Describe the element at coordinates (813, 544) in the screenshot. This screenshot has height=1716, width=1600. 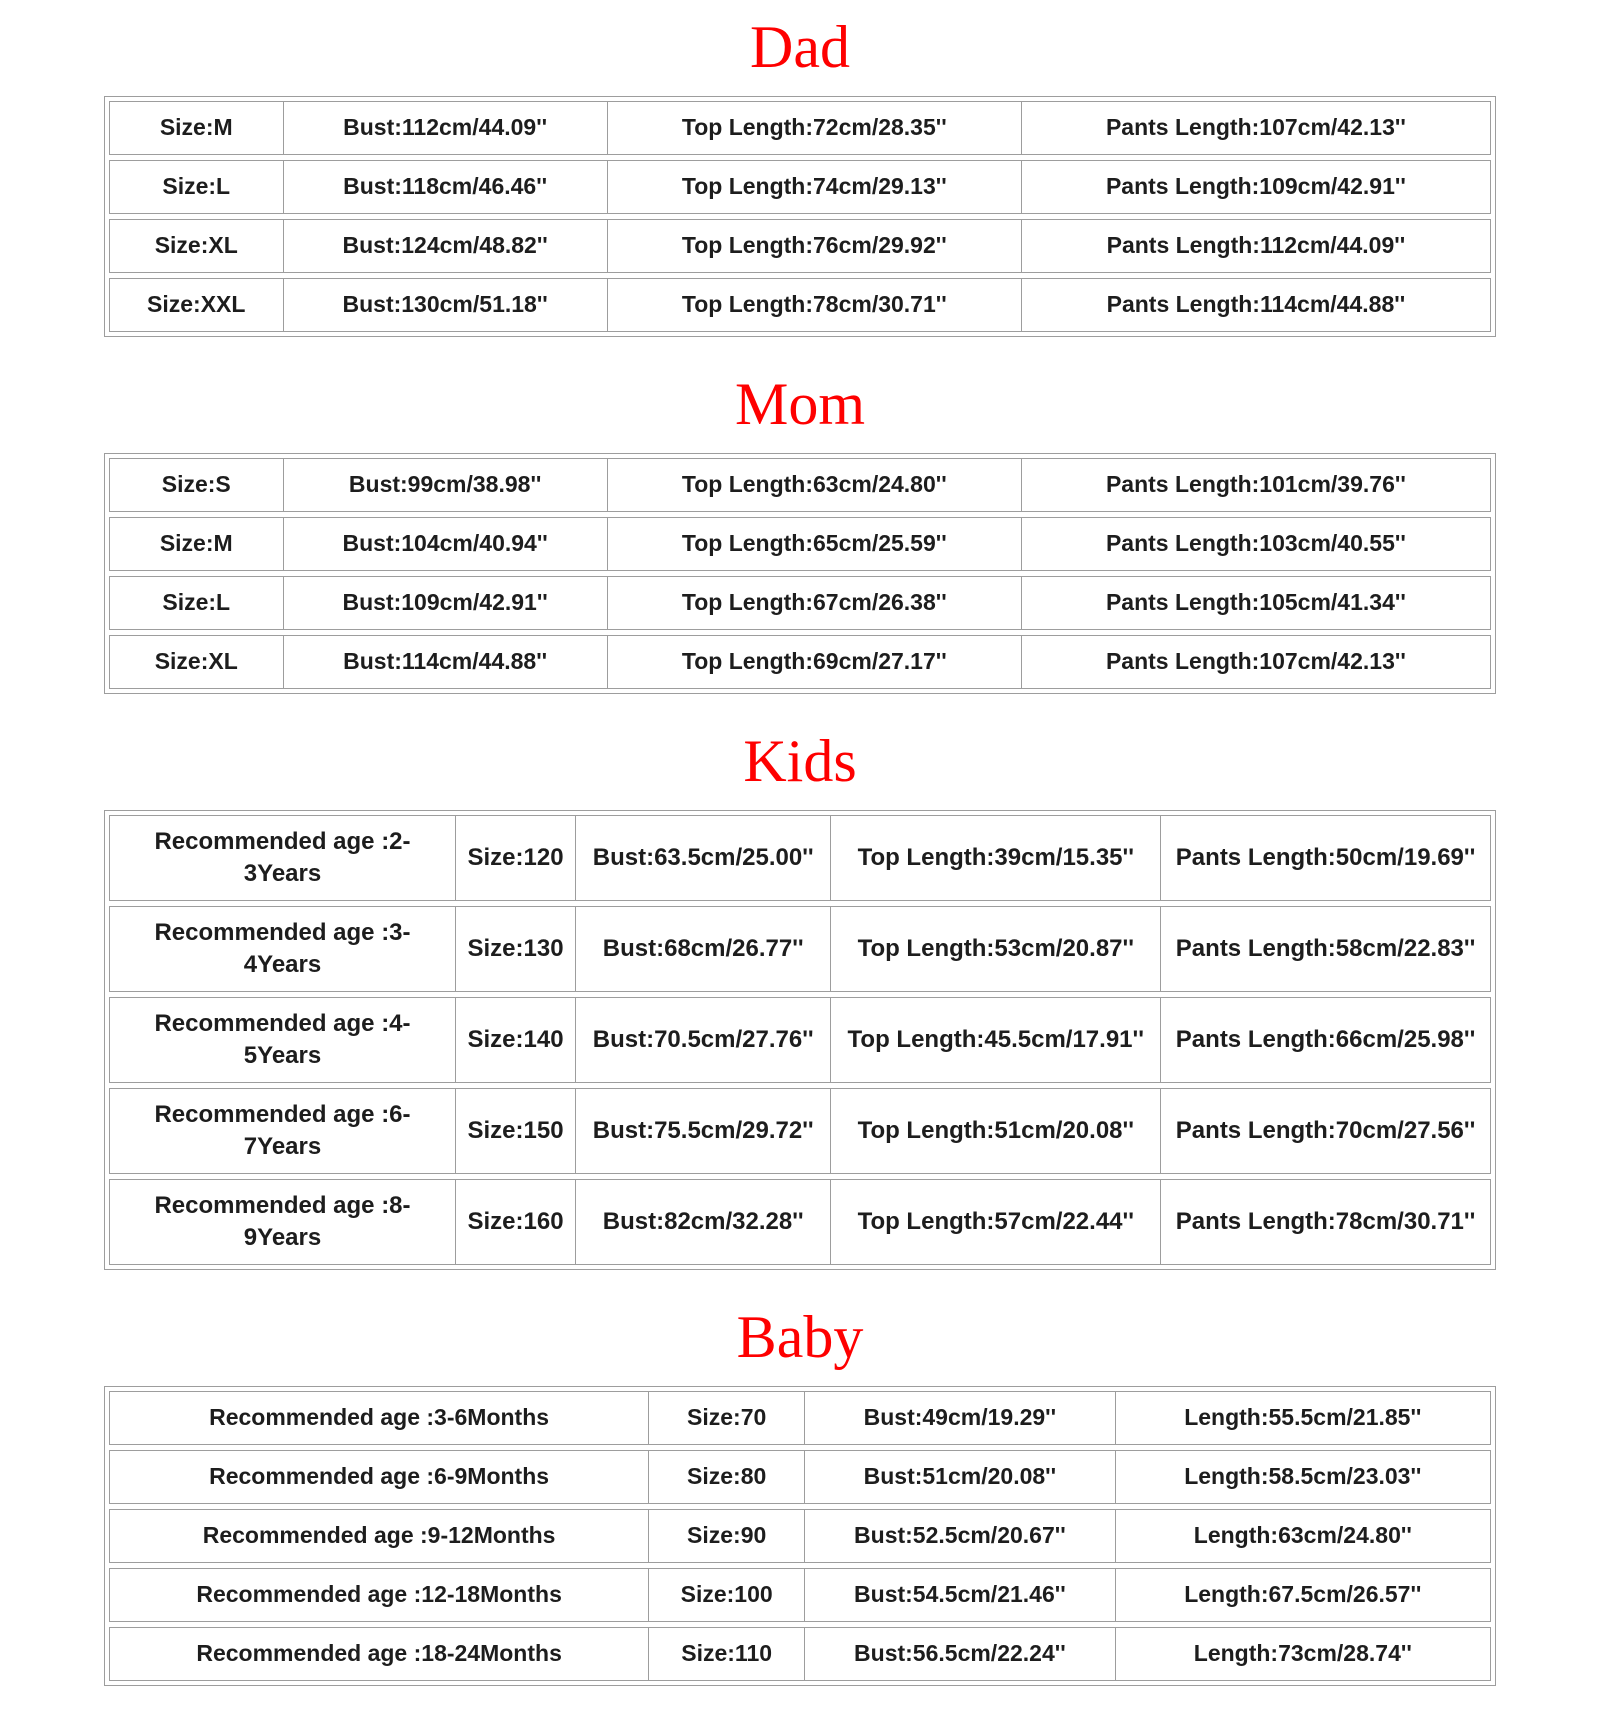
I see `top-length-cell: Top Length:65cm/25.59''` at that location.